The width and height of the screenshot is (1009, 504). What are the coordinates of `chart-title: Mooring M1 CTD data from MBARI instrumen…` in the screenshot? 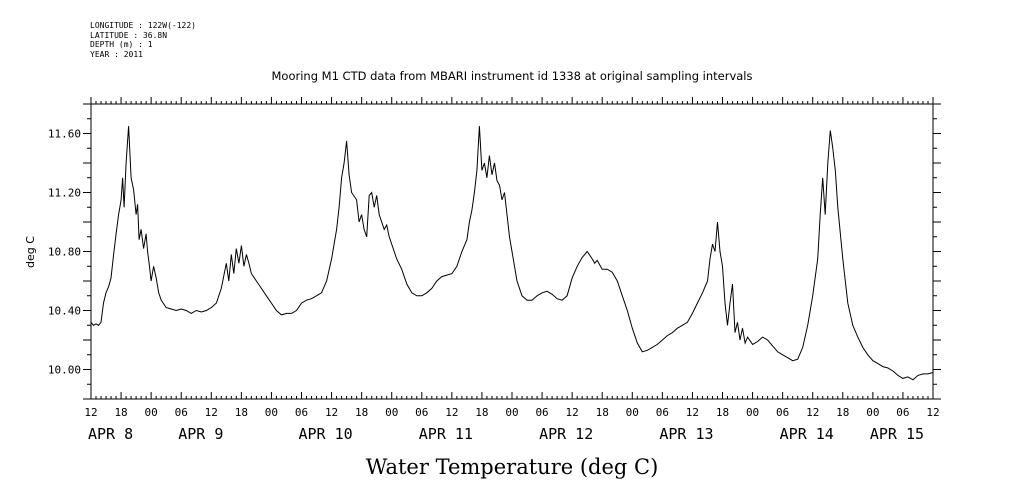 It's located at (512, 76).